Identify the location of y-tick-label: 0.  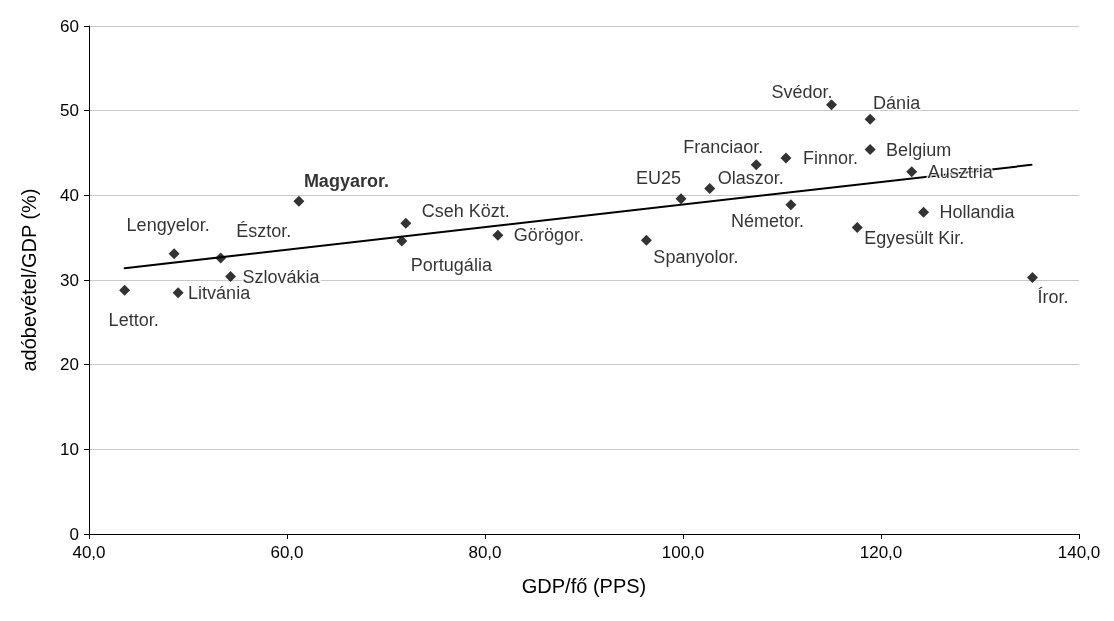
(74, 534).